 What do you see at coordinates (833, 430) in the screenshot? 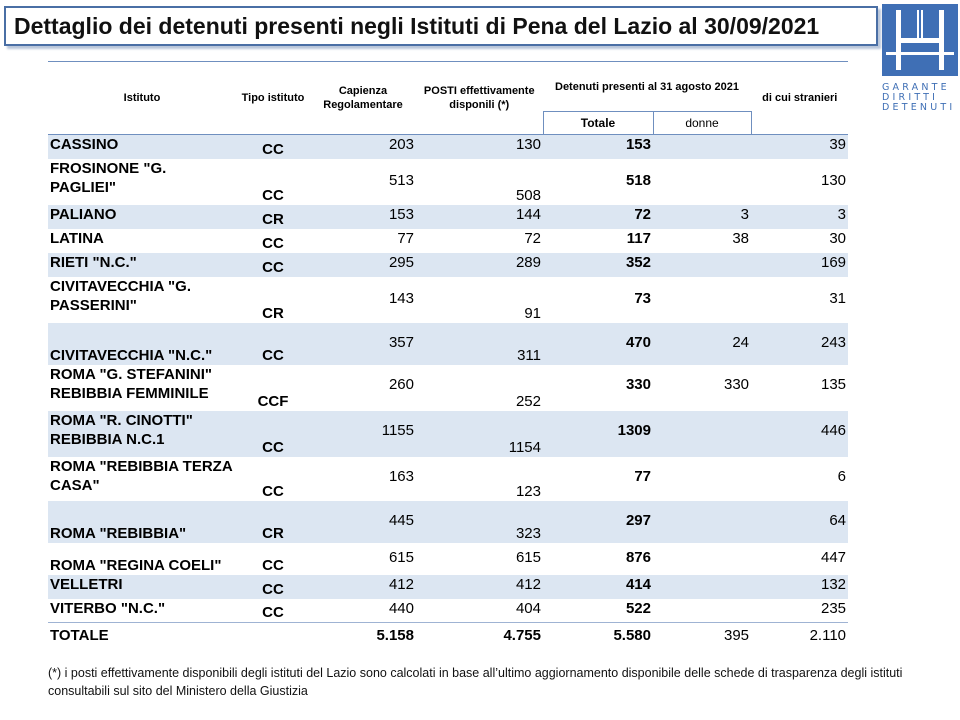
I see `cell-stranieri: 446` at bounding box center [833, 430].